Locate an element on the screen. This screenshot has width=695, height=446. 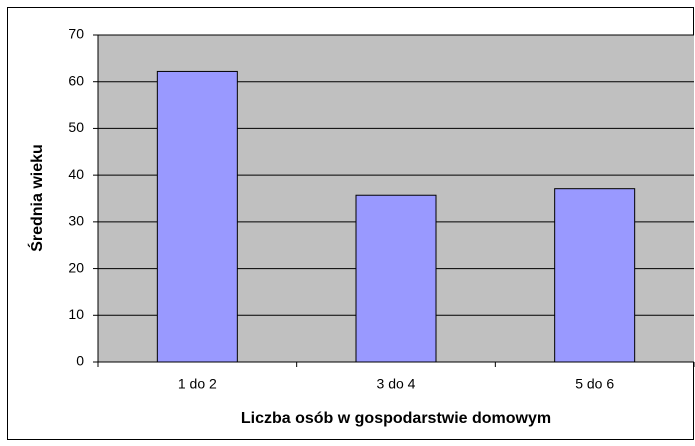
y-tick-label: 40 is located at coordinates (76, 174).